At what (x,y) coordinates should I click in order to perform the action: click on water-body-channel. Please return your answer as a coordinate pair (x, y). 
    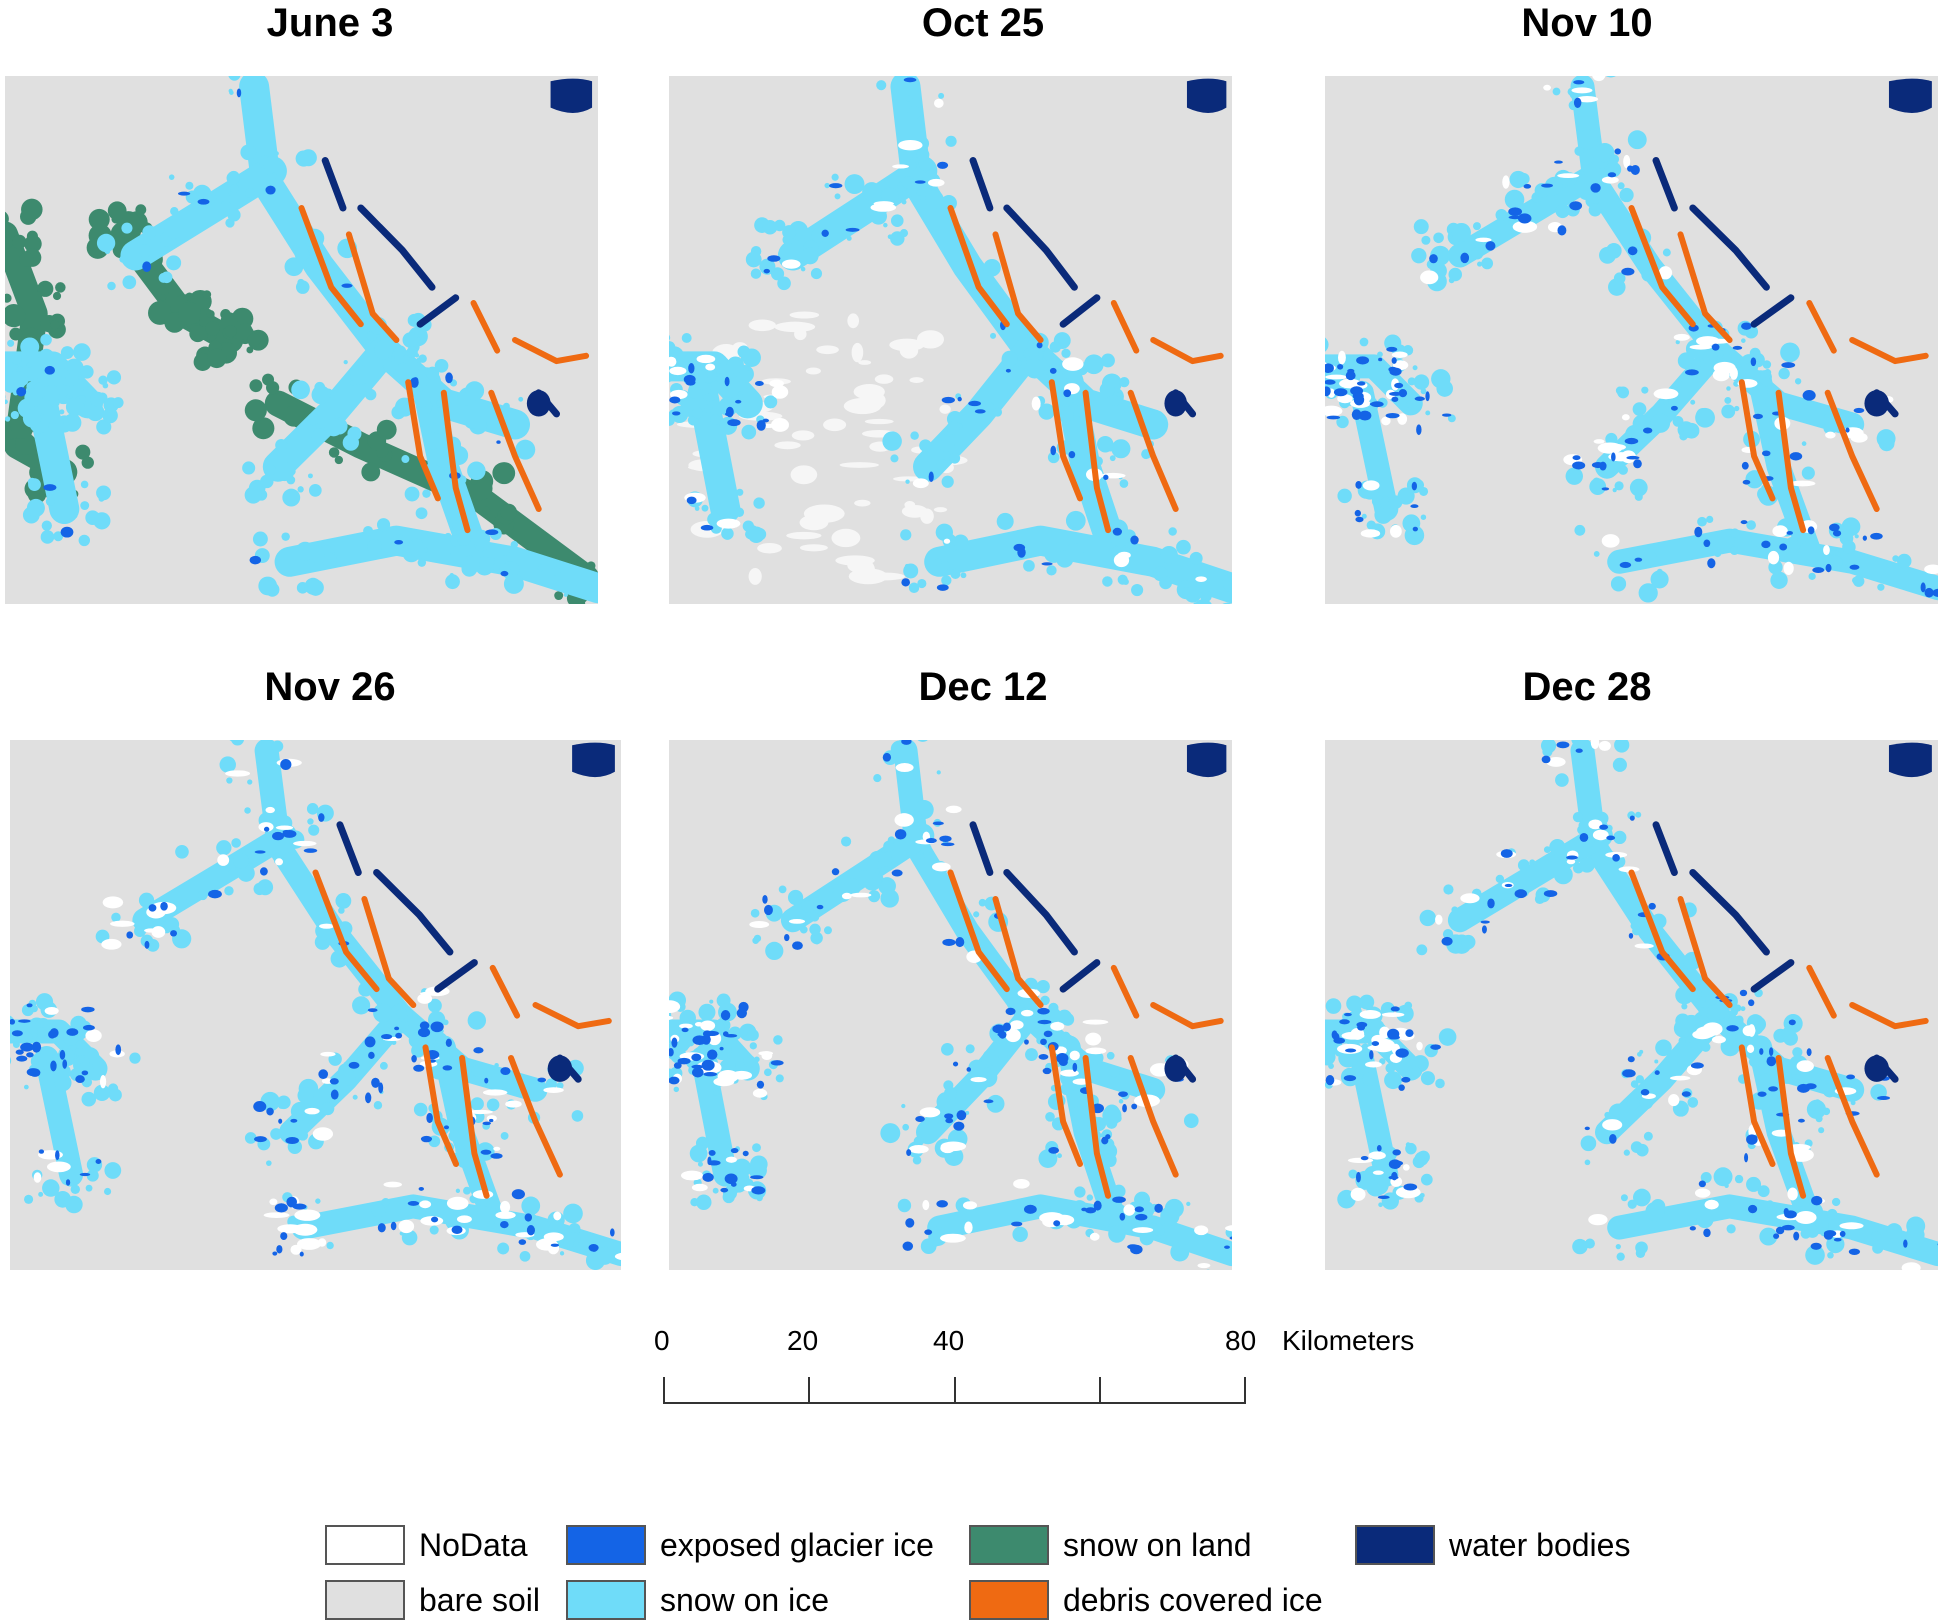
    Looking at the image, I should click on (413, 912).